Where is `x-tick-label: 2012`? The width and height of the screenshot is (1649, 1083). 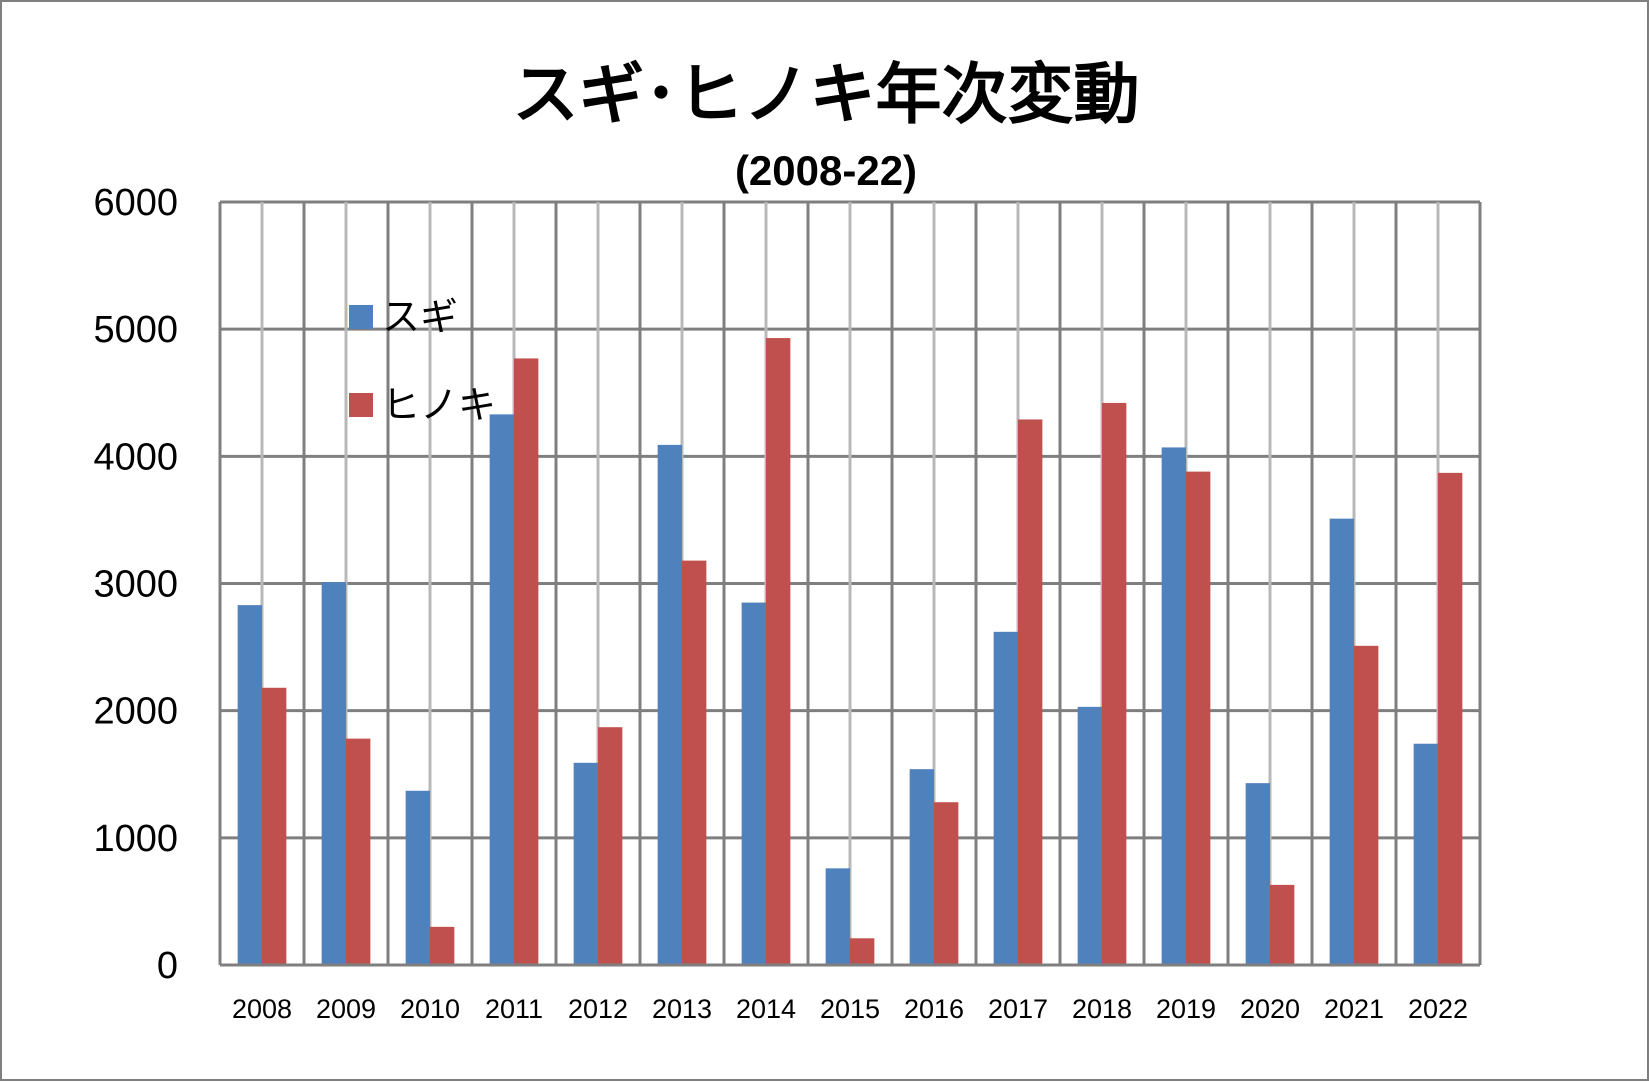
x-tick-label: 2012 is located at coordinates (598, 1009).